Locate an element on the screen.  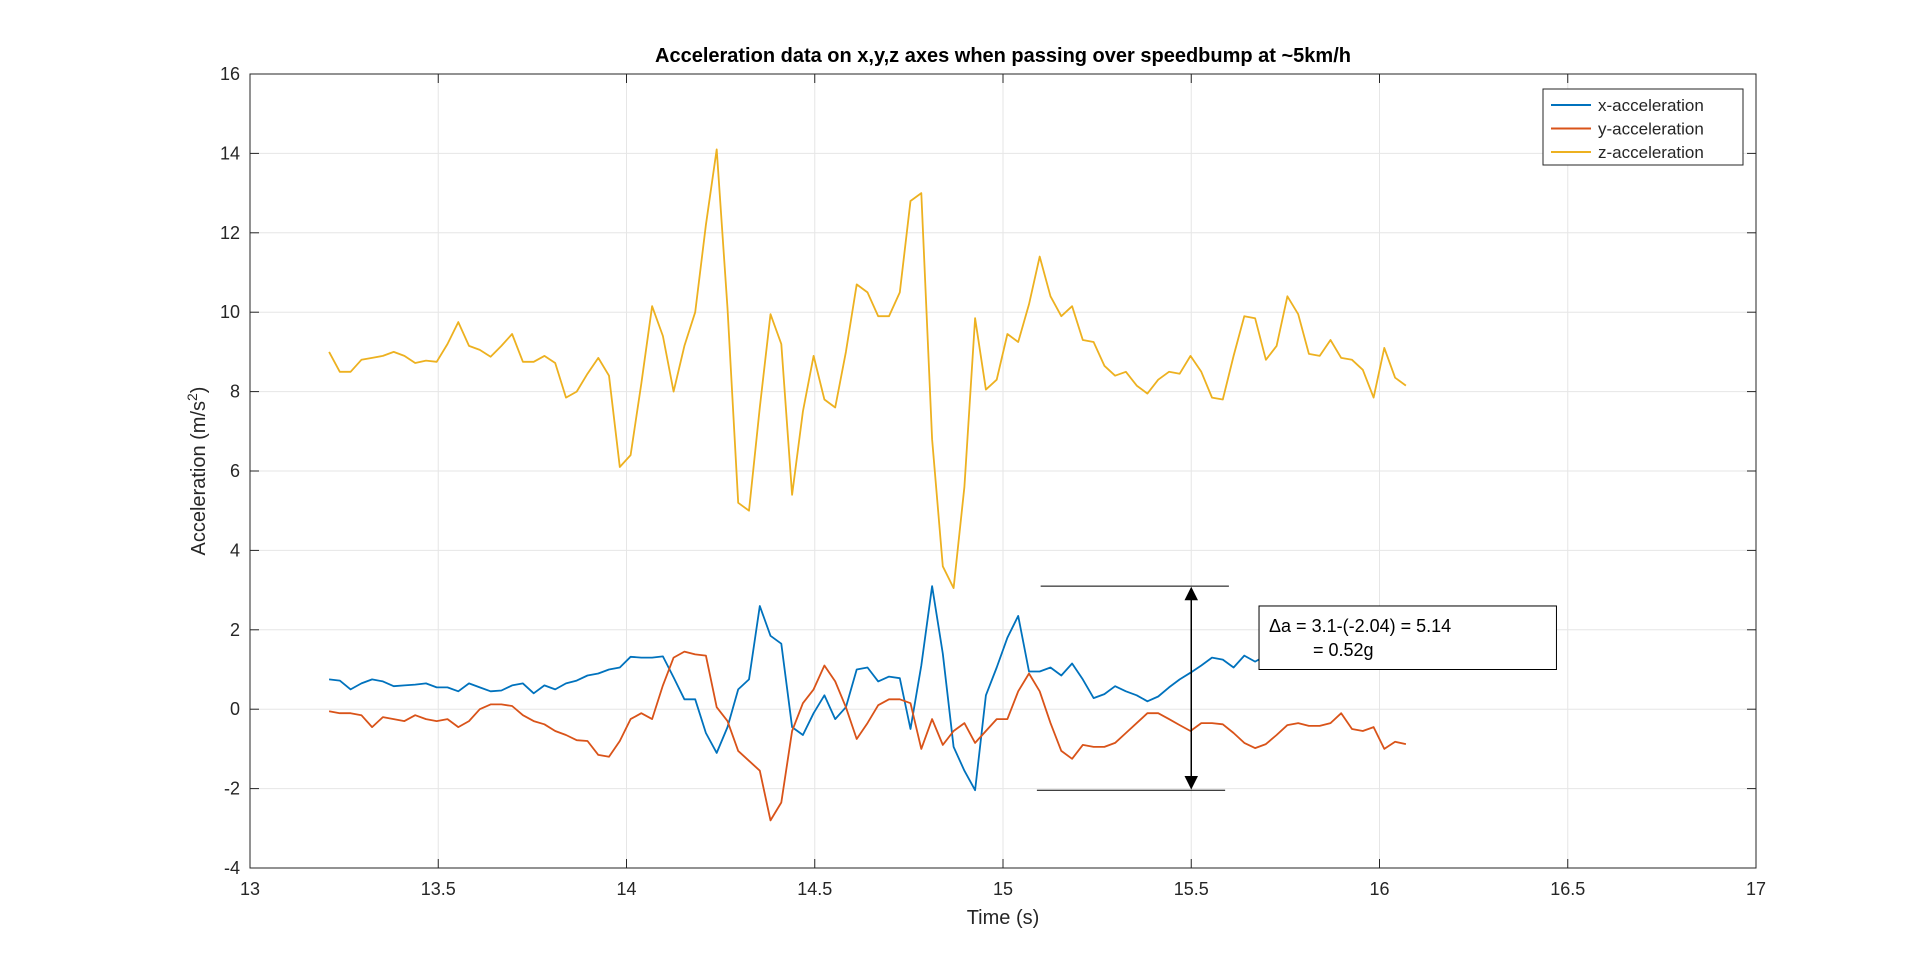
annotation-box is located at coordinates (1407, 637).